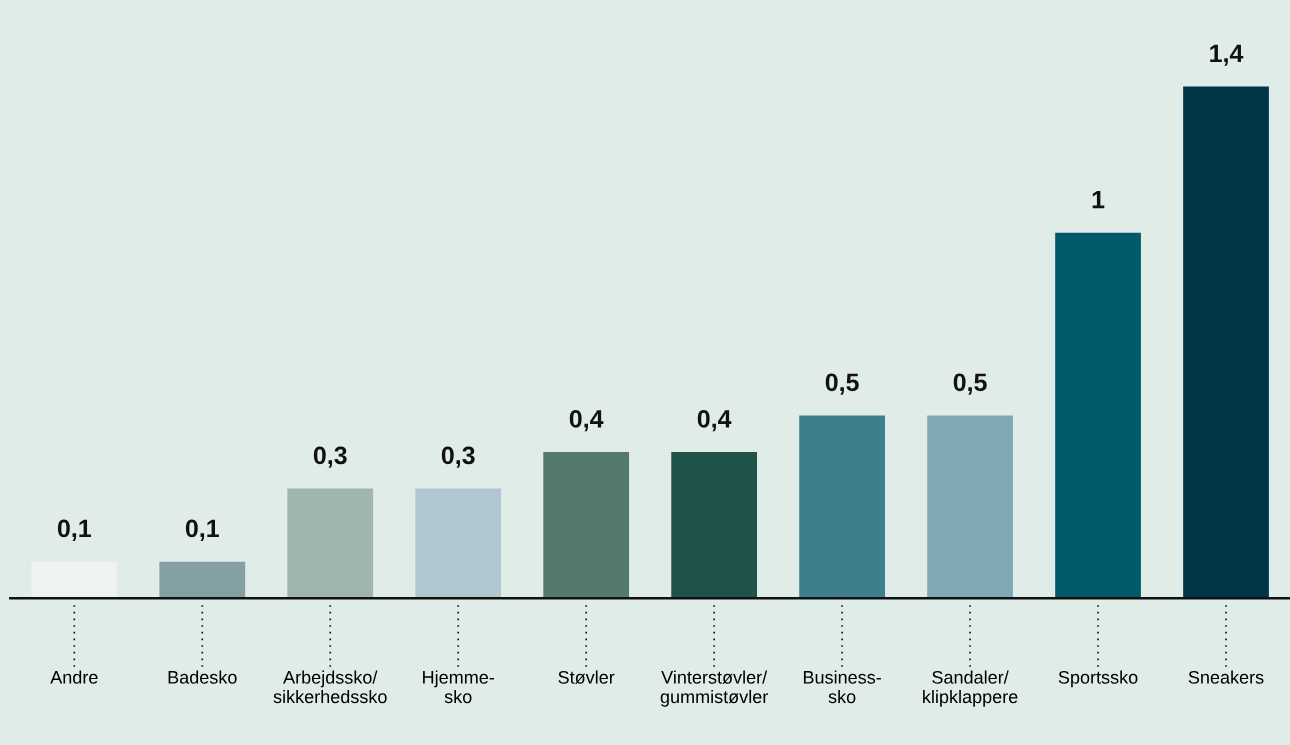 The height and width of the screenshot is (745, 1290). I want to click on data-label: 1, so click(1098, 199).